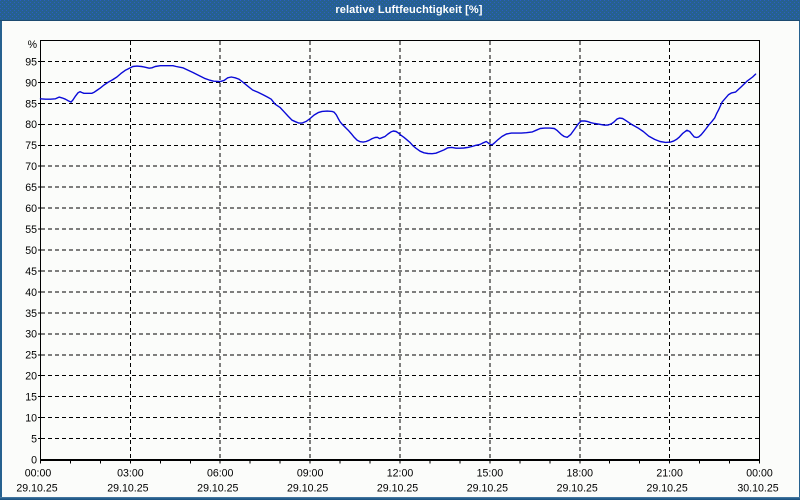 The image size is (800, 500). Describe the element at coordinates (31, 146) in the screenshot. I see `svg-text: 75` at that location.